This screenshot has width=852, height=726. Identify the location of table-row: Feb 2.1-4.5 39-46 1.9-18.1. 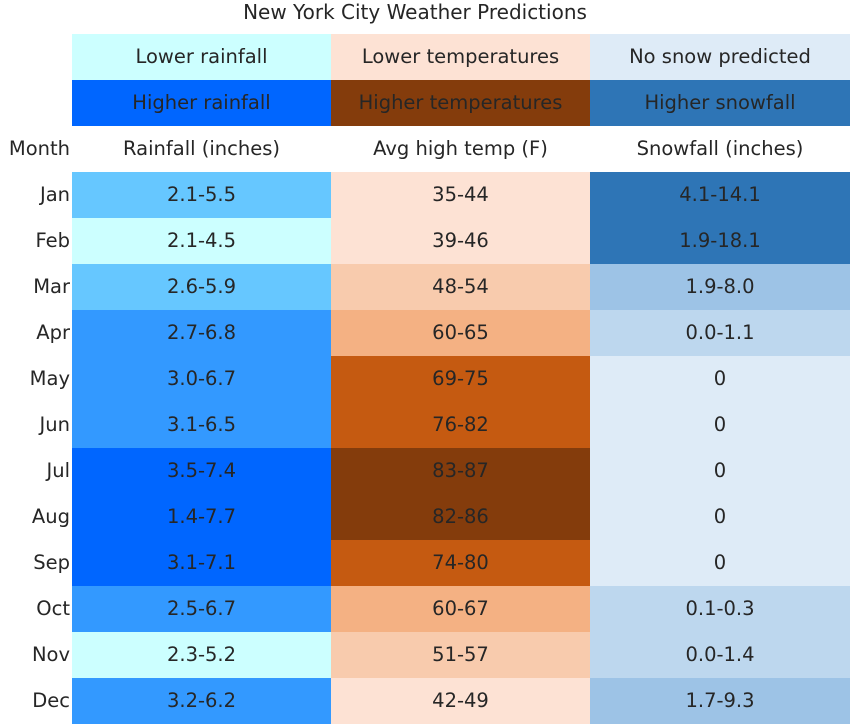
(426, 241).